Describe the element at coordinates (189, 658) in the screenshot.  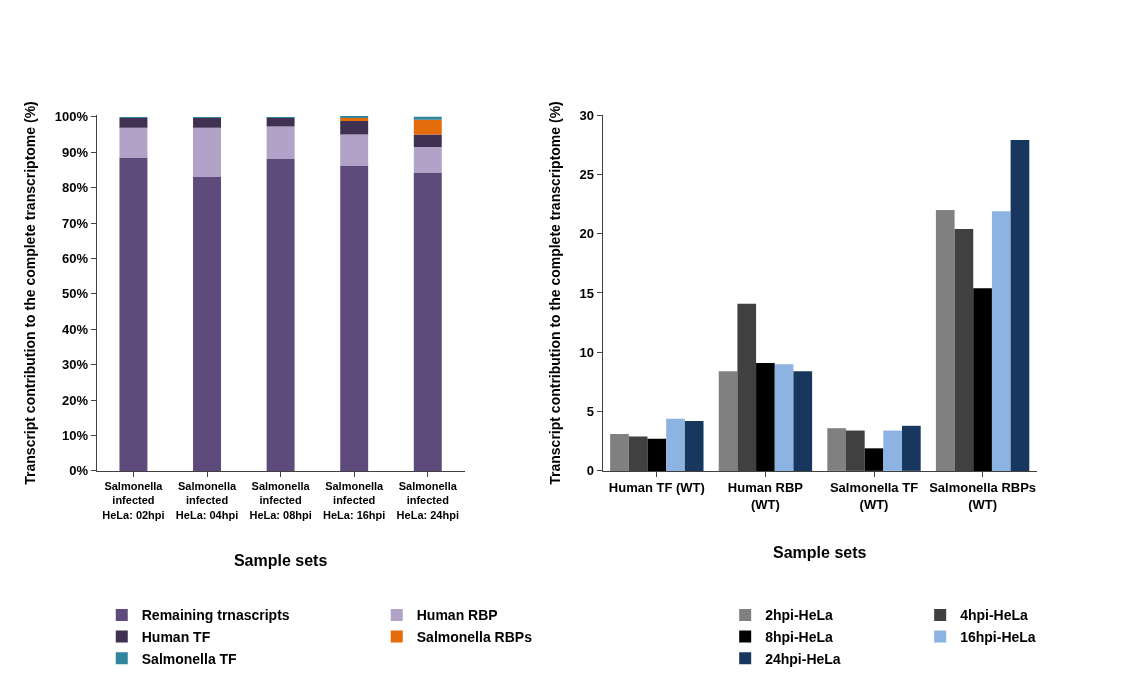
I see `legend-label: Salmonella TF` at that location.